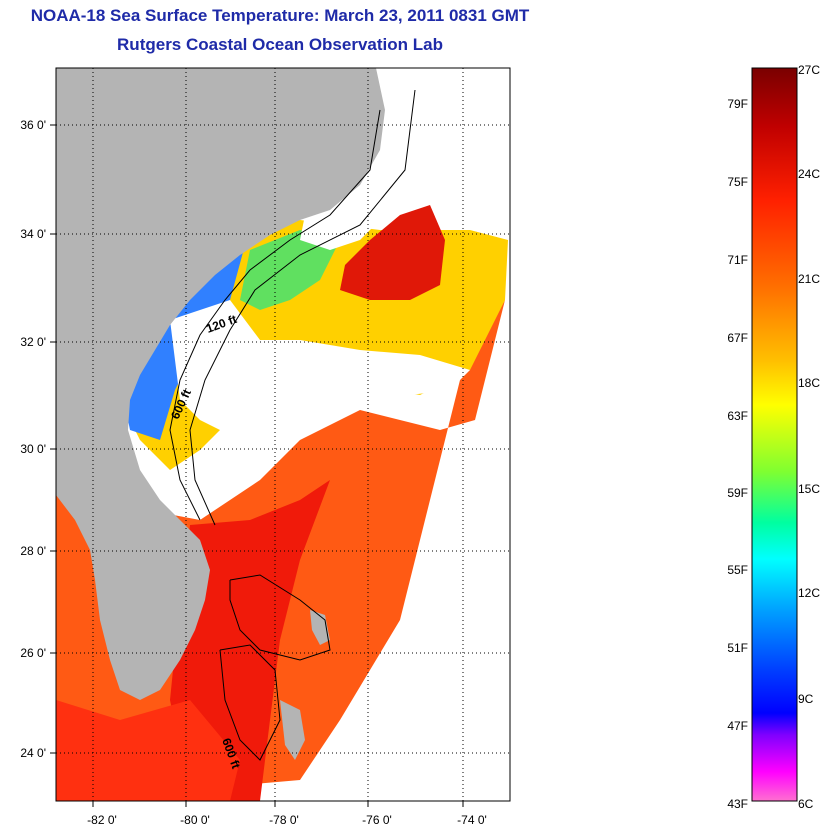  I want to click on colorbar-c-label: 27C, so click(809, 70).